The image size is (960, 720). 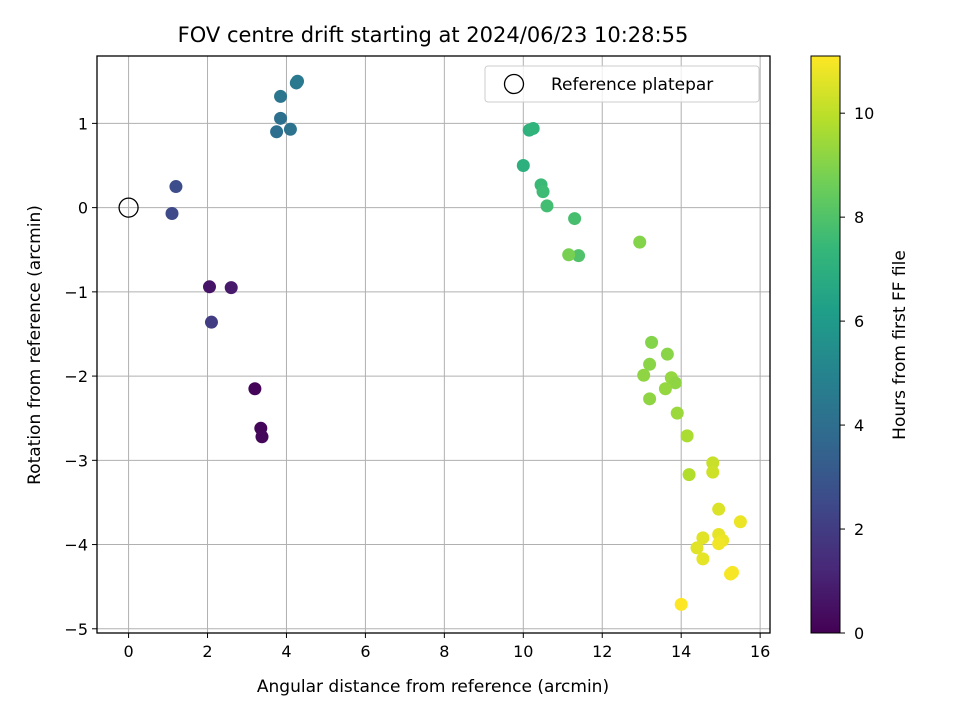 I want to click on colorbar-scale, so click(x=825, y=344).